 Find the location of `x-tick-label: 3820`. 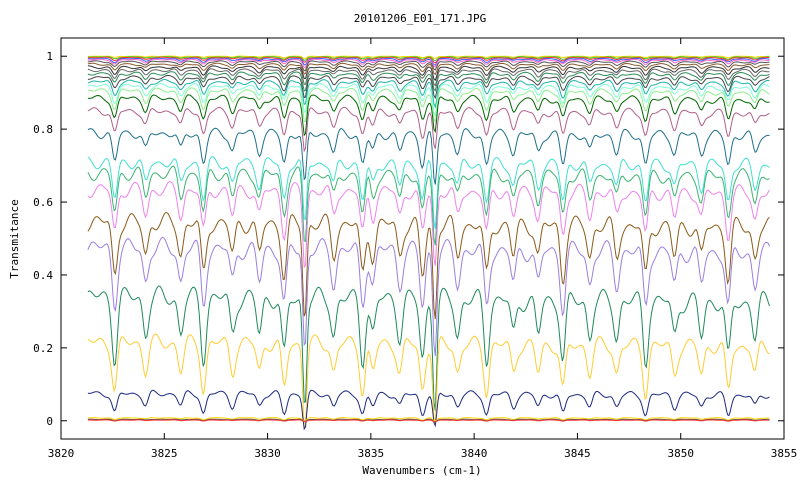

x-tick-label: 3820 is located at coordinates (61, 453).